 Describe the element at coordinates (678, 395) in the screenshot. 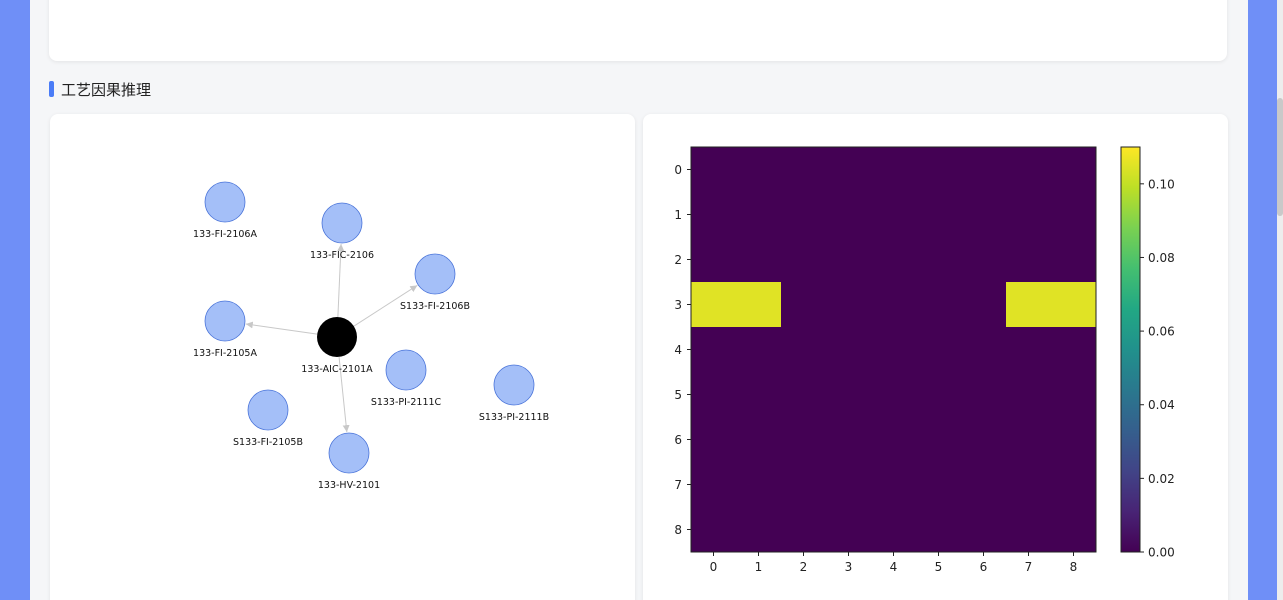

I see `y-tick-label: 5` at that location.